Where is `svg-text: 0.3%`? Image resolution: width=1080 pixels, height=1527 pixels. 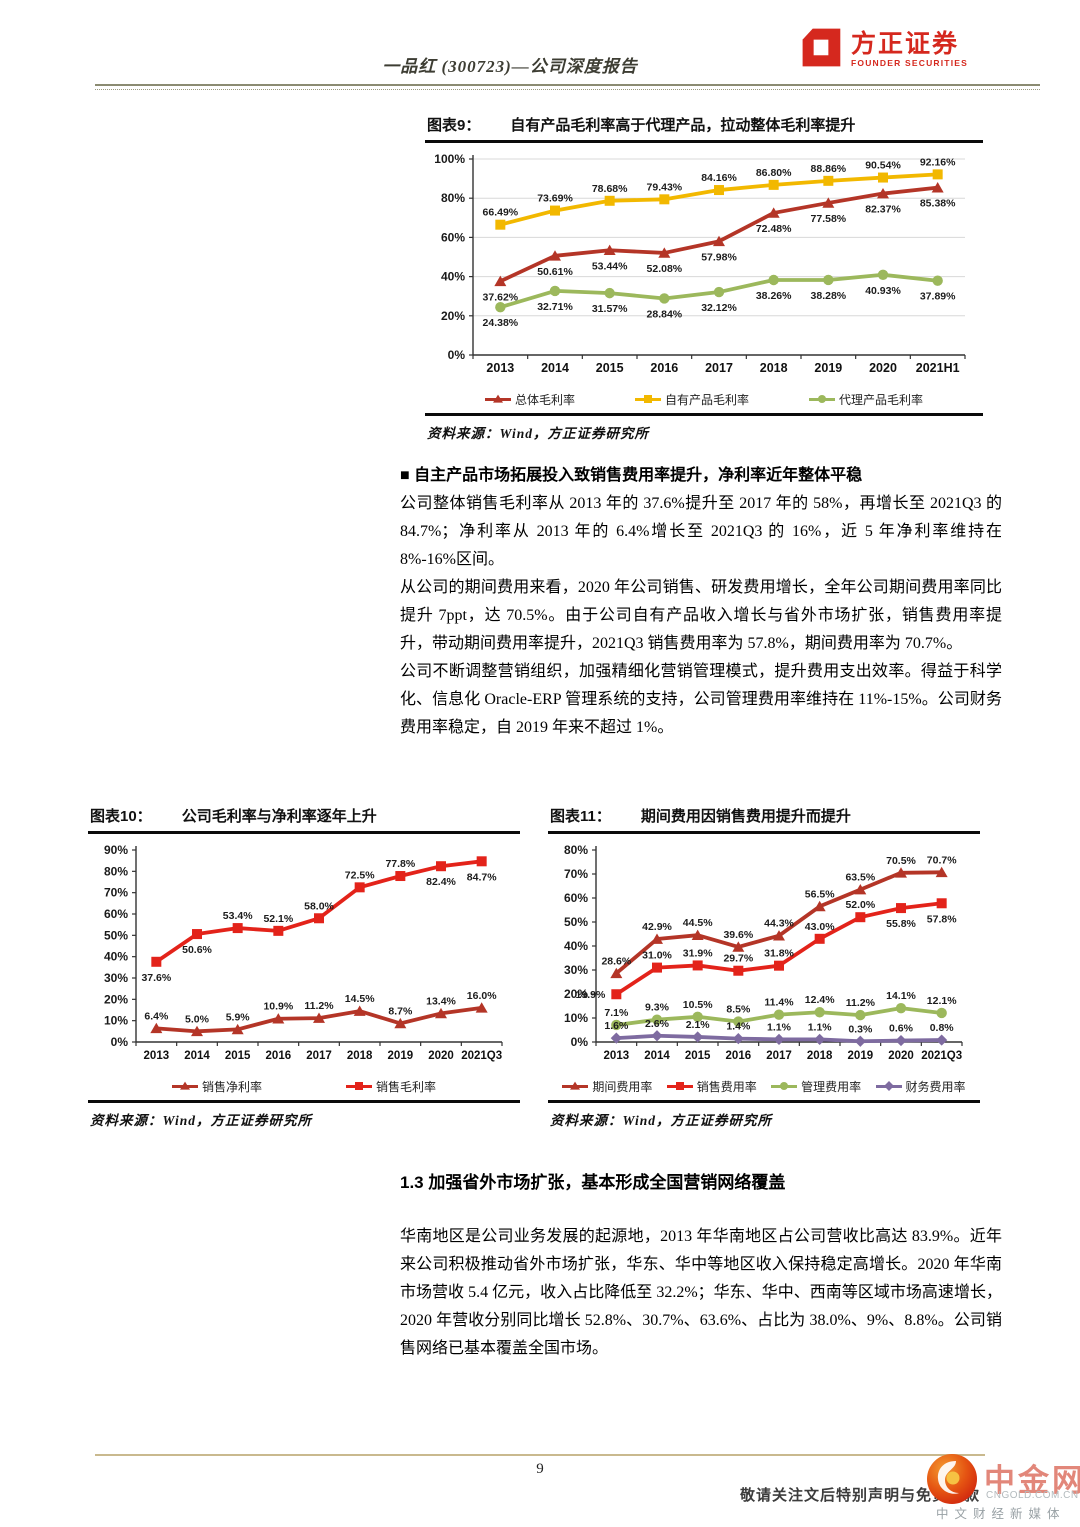 svg-text: 0.3% is located at coordinates (860, 1029).